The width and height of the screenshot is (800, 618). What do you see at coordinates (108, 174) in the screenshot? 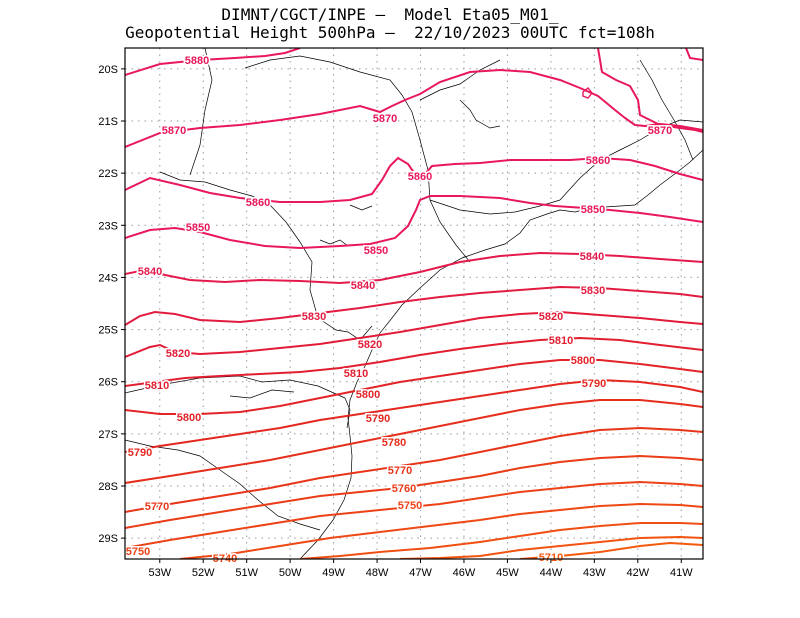
I see `lat-tick-label: 22S` at bounding box center [108, 174].